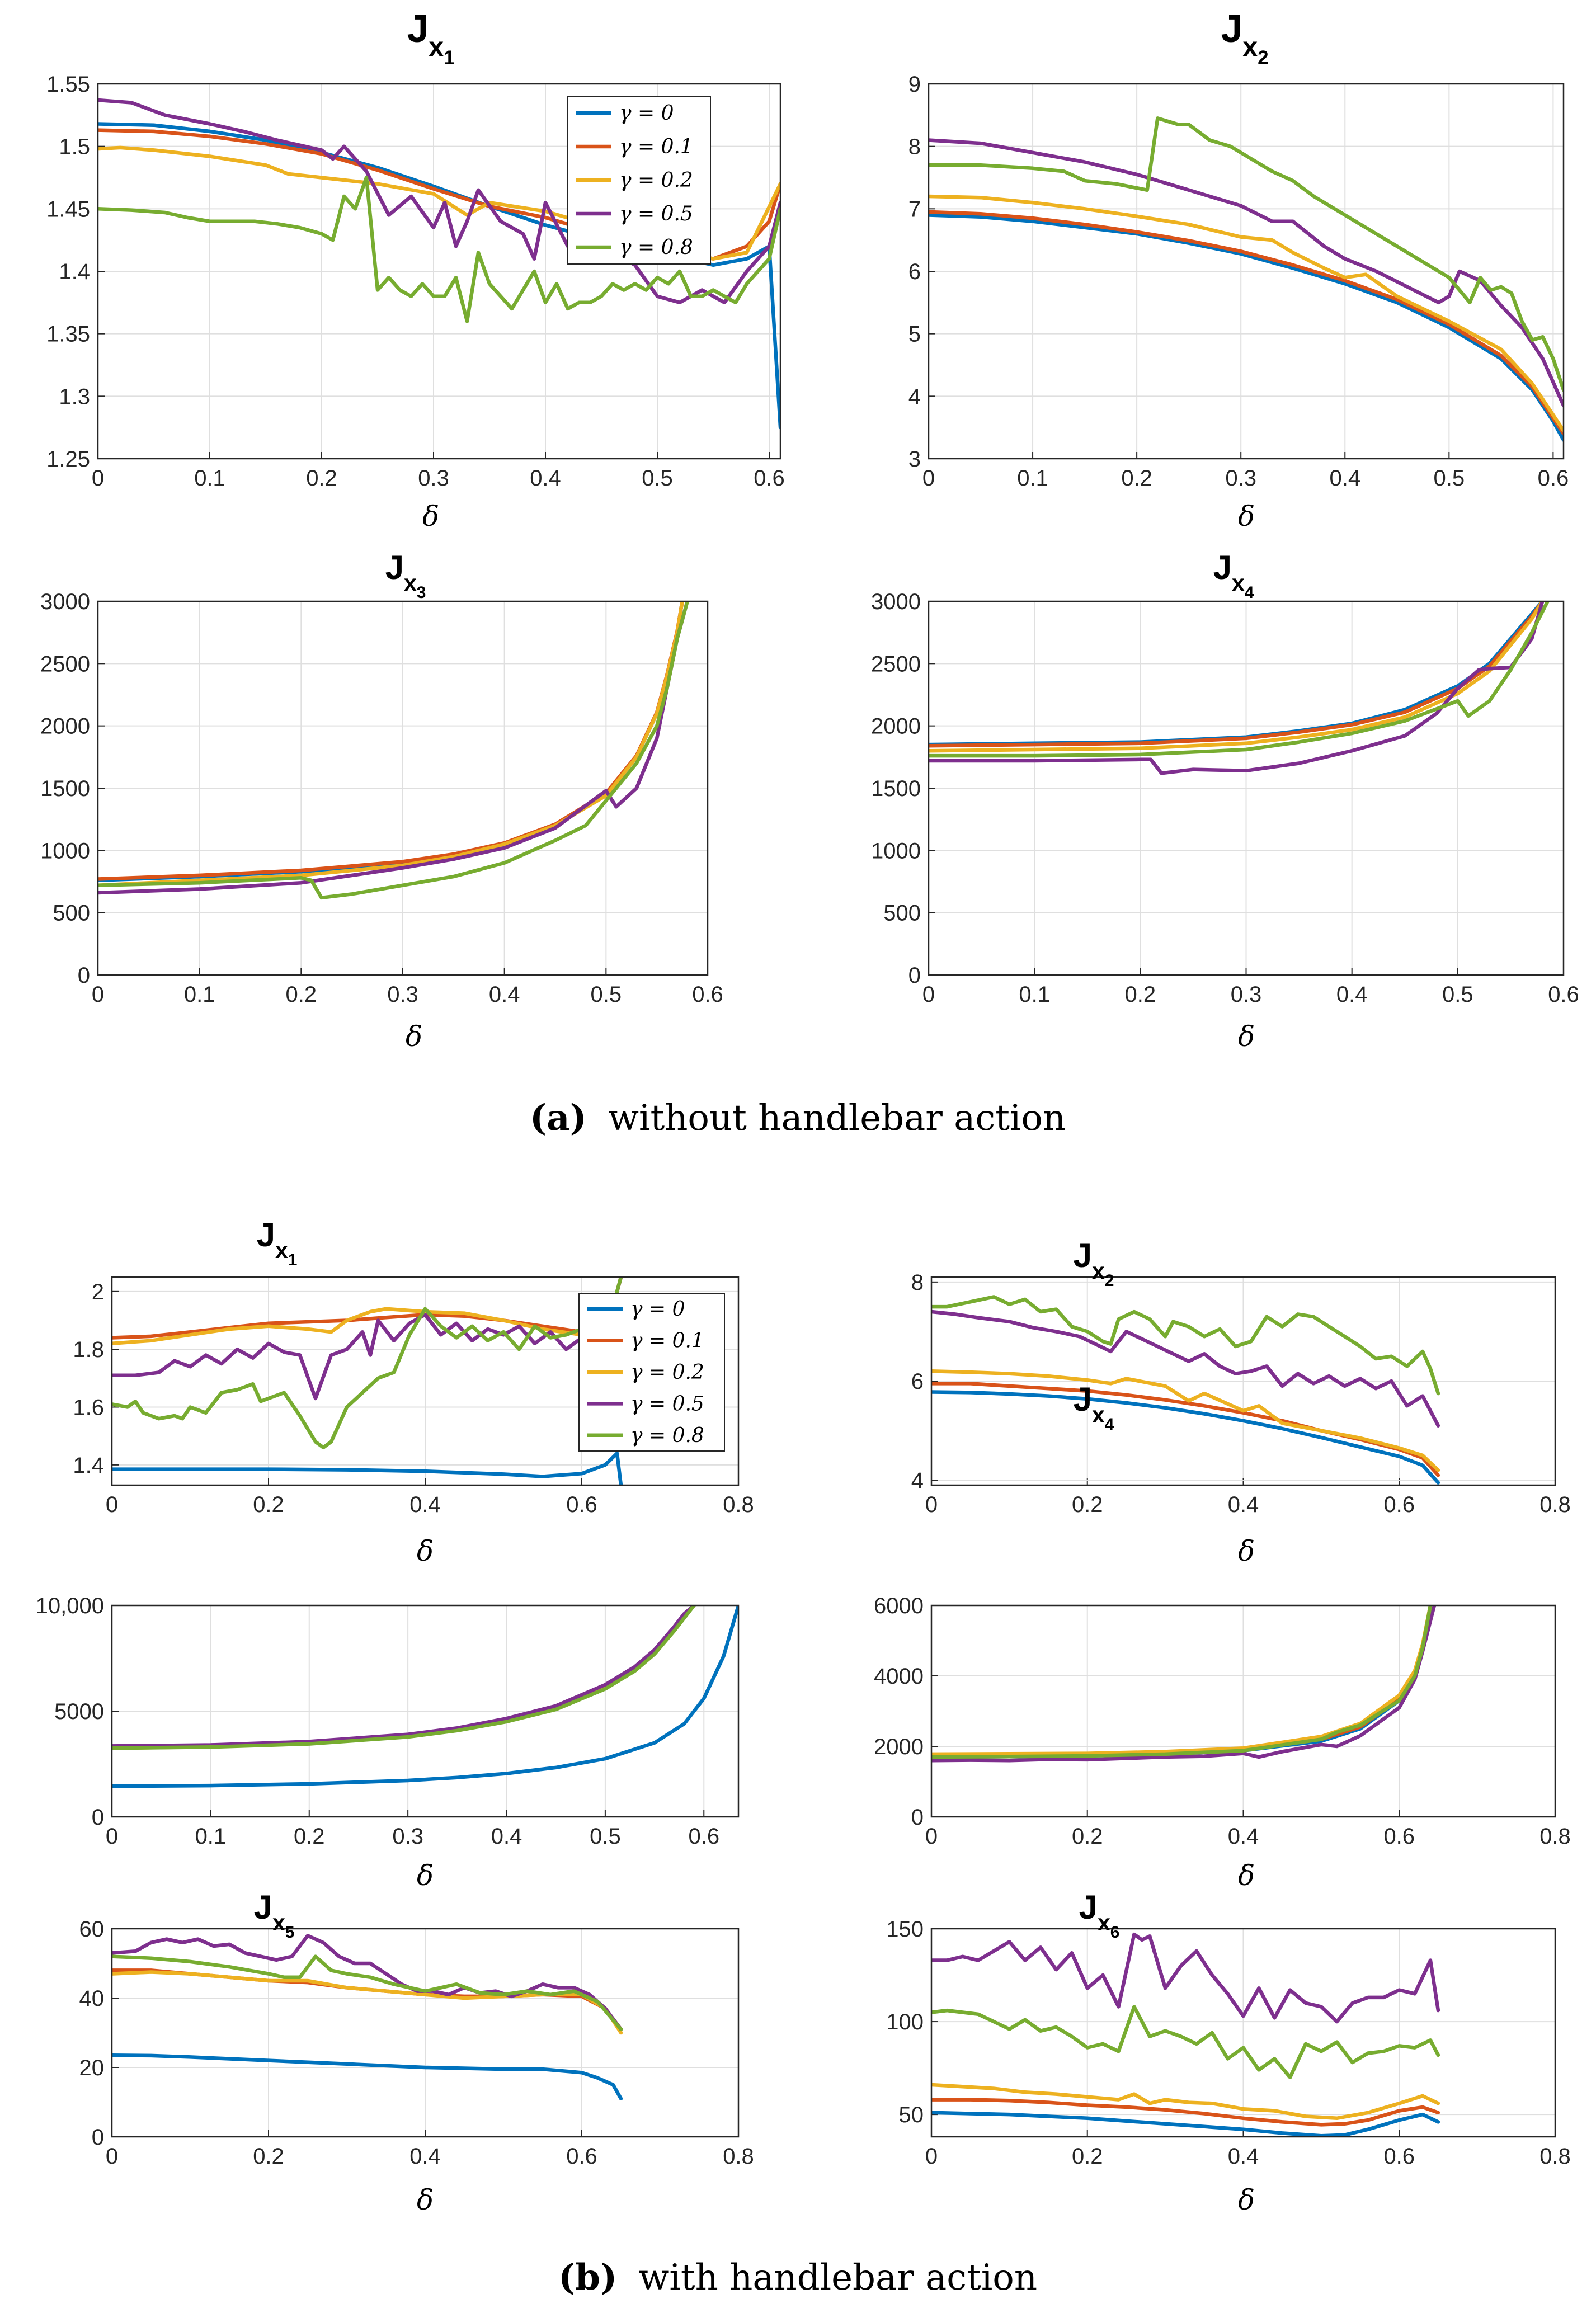  What do you see at coordinates (899, 1677) in the screenshot?
I see `y-tick-label: 4000` at bounding box center [899, 1677].